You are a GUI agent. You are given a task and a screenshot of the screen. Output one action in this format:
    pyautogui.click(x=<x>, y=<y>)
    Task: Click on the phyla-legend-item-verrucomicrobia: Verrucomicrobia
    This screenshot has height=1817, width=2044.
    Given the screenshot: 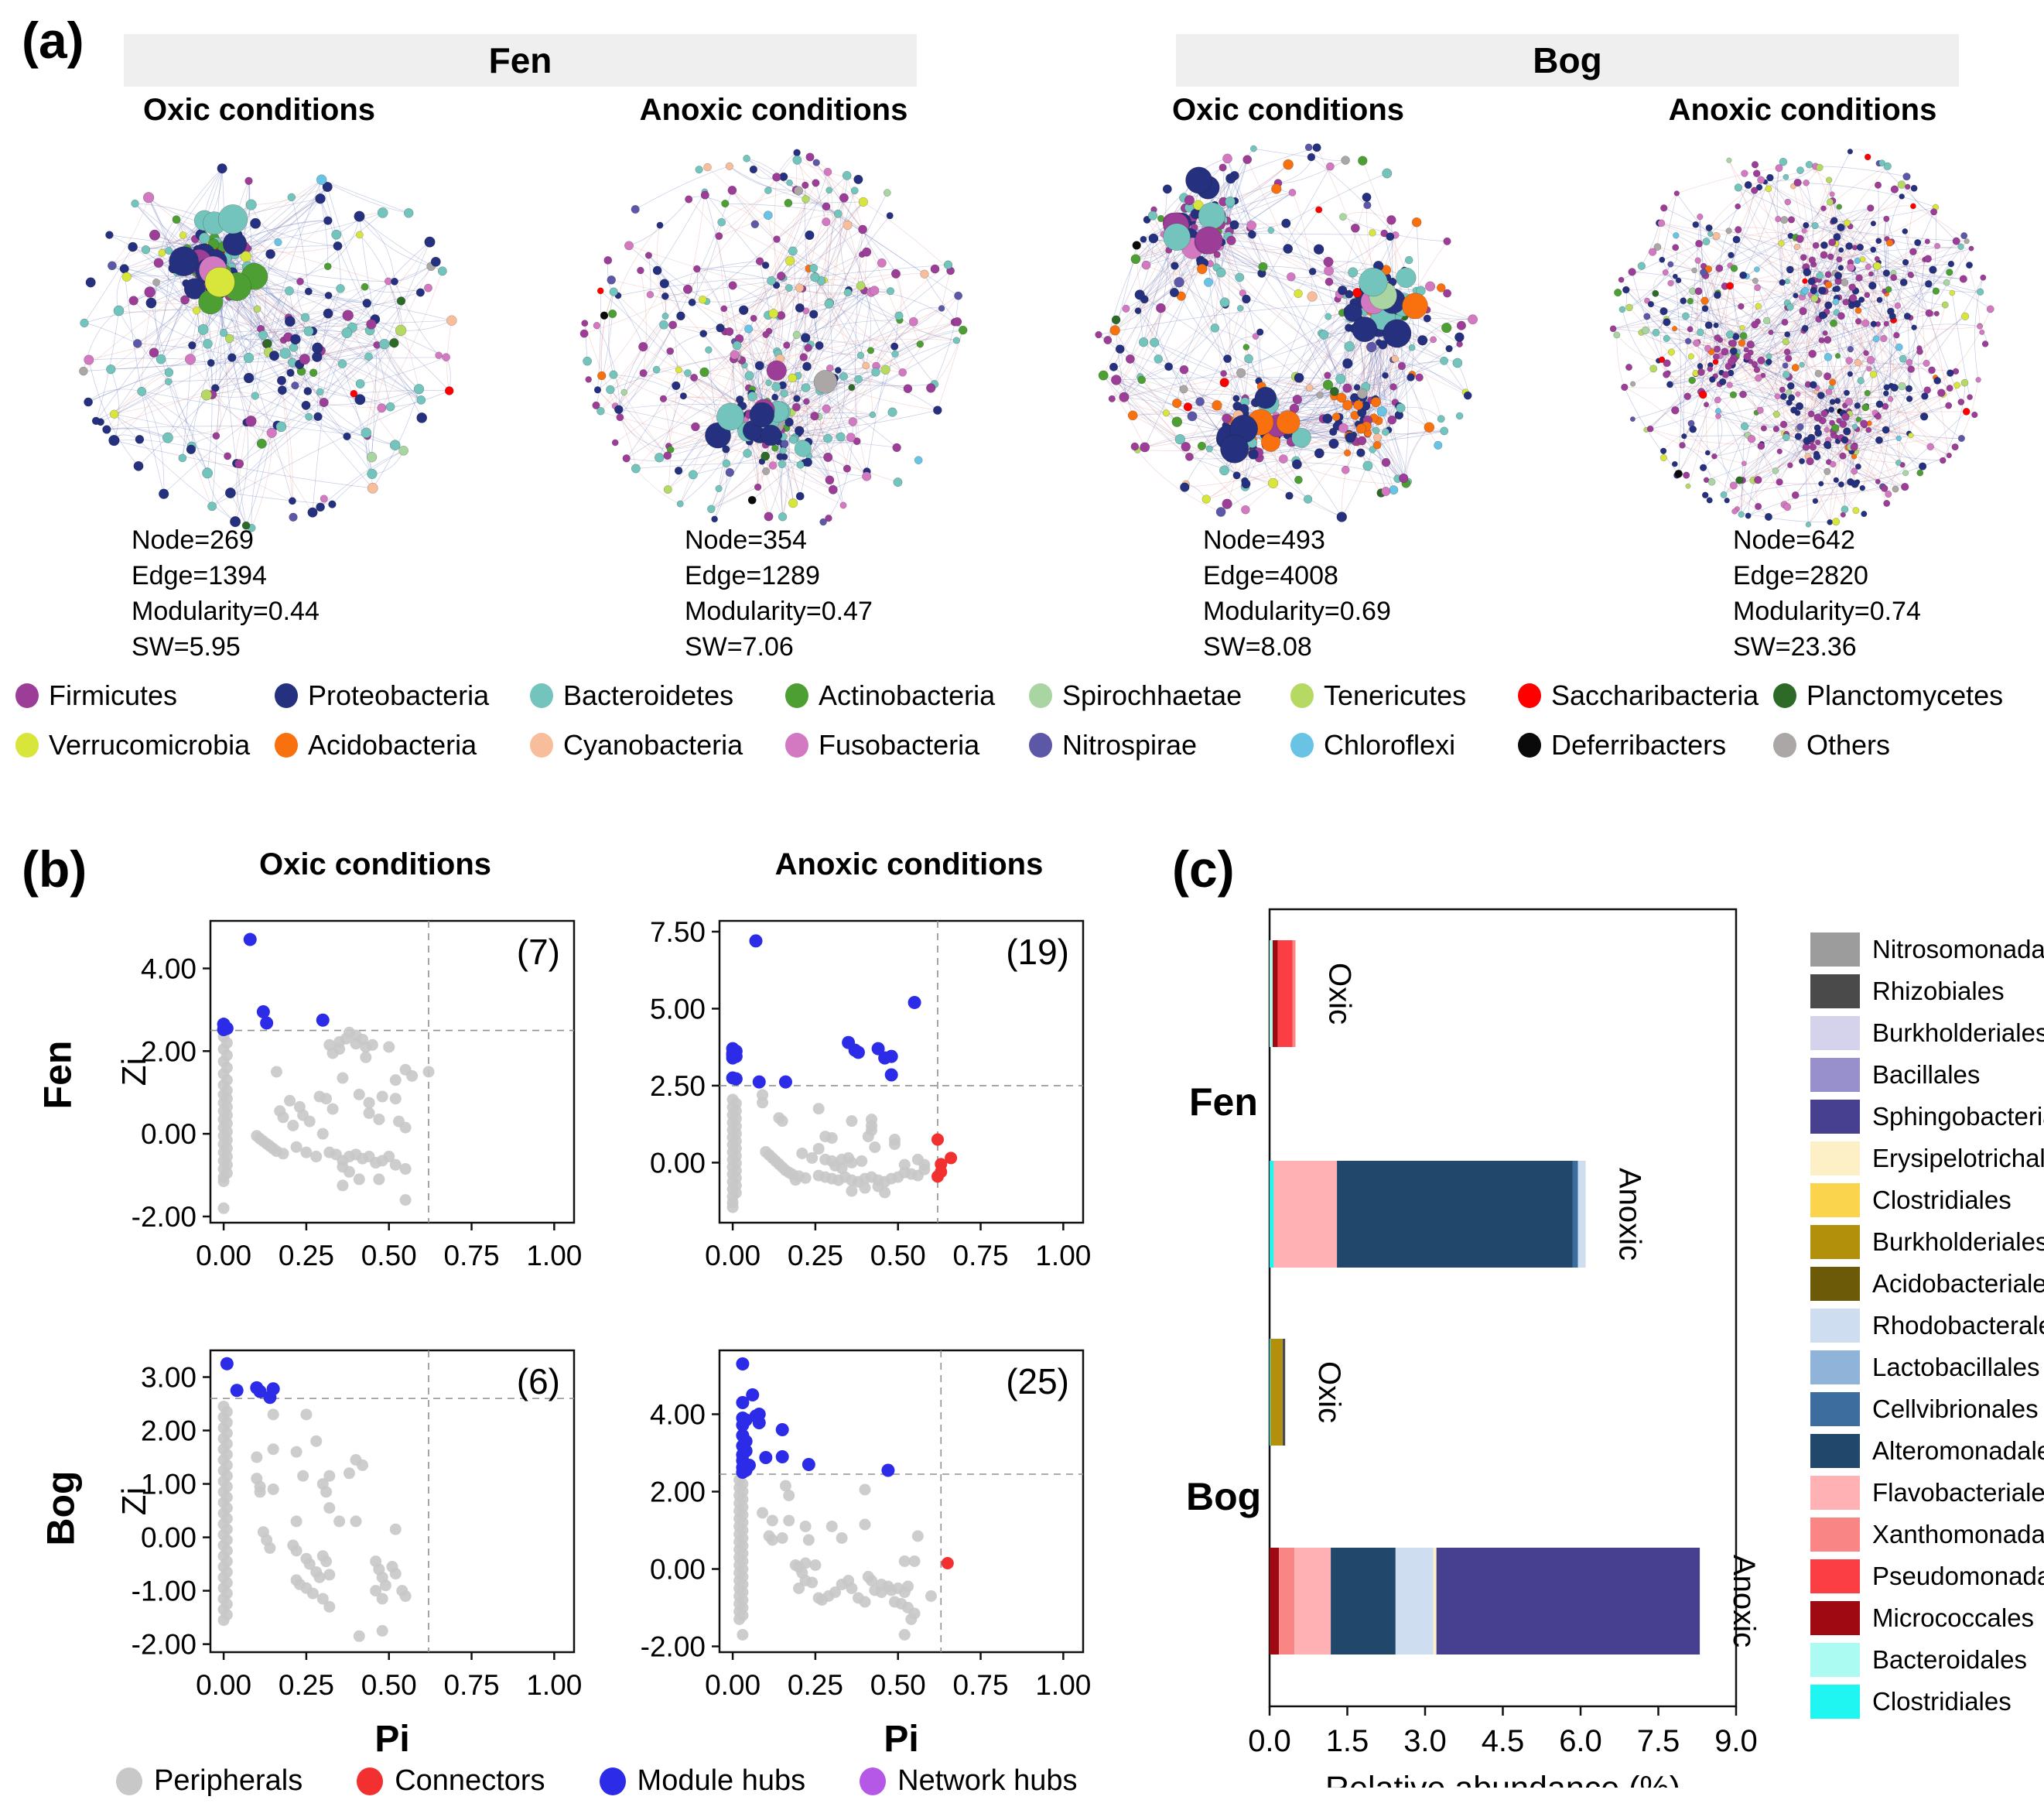 What is the action you would take?
    pyautogui.click(x=132, y=745)
    